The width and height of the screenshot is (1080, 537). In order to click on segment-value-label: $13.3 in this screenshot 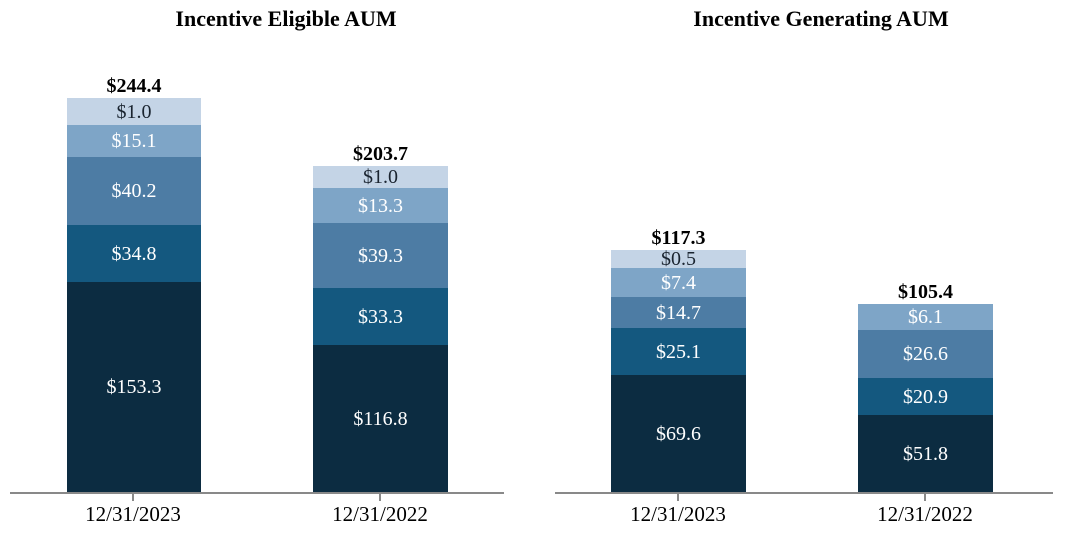, I will do `click(380, 205)`.